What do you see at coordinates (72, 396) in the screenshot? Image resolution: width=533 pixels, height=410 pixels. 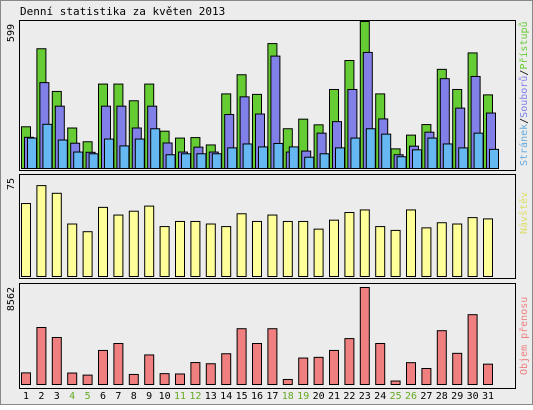 I see `x-tick-label-day-4: 4` at bounding box center [72, 396].